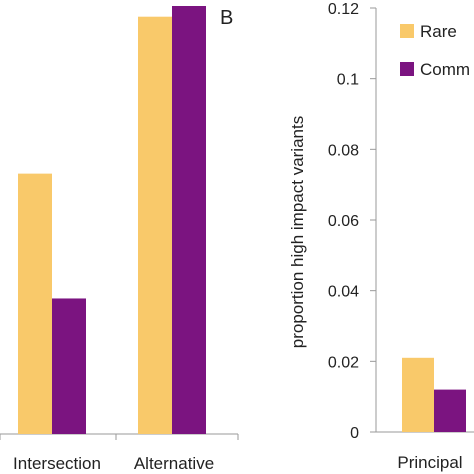  I want to click on y-tick-label-0: 0, so click(354, 433).